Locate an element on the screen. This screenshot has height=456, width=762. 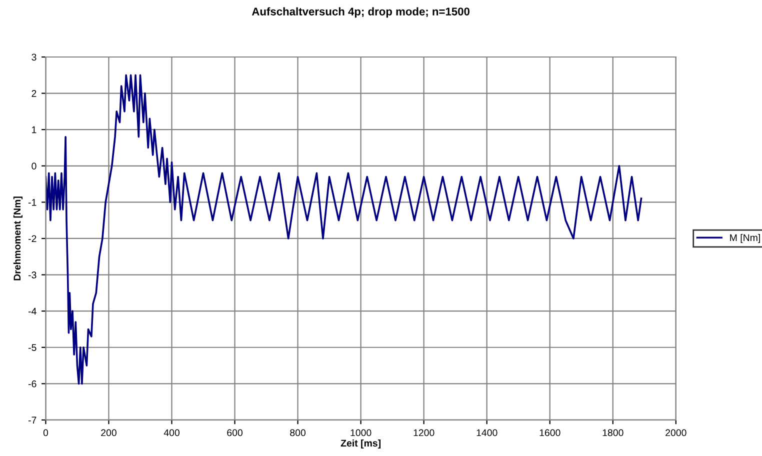
y-tick-label: 0 is located at coordinates (34, 166).